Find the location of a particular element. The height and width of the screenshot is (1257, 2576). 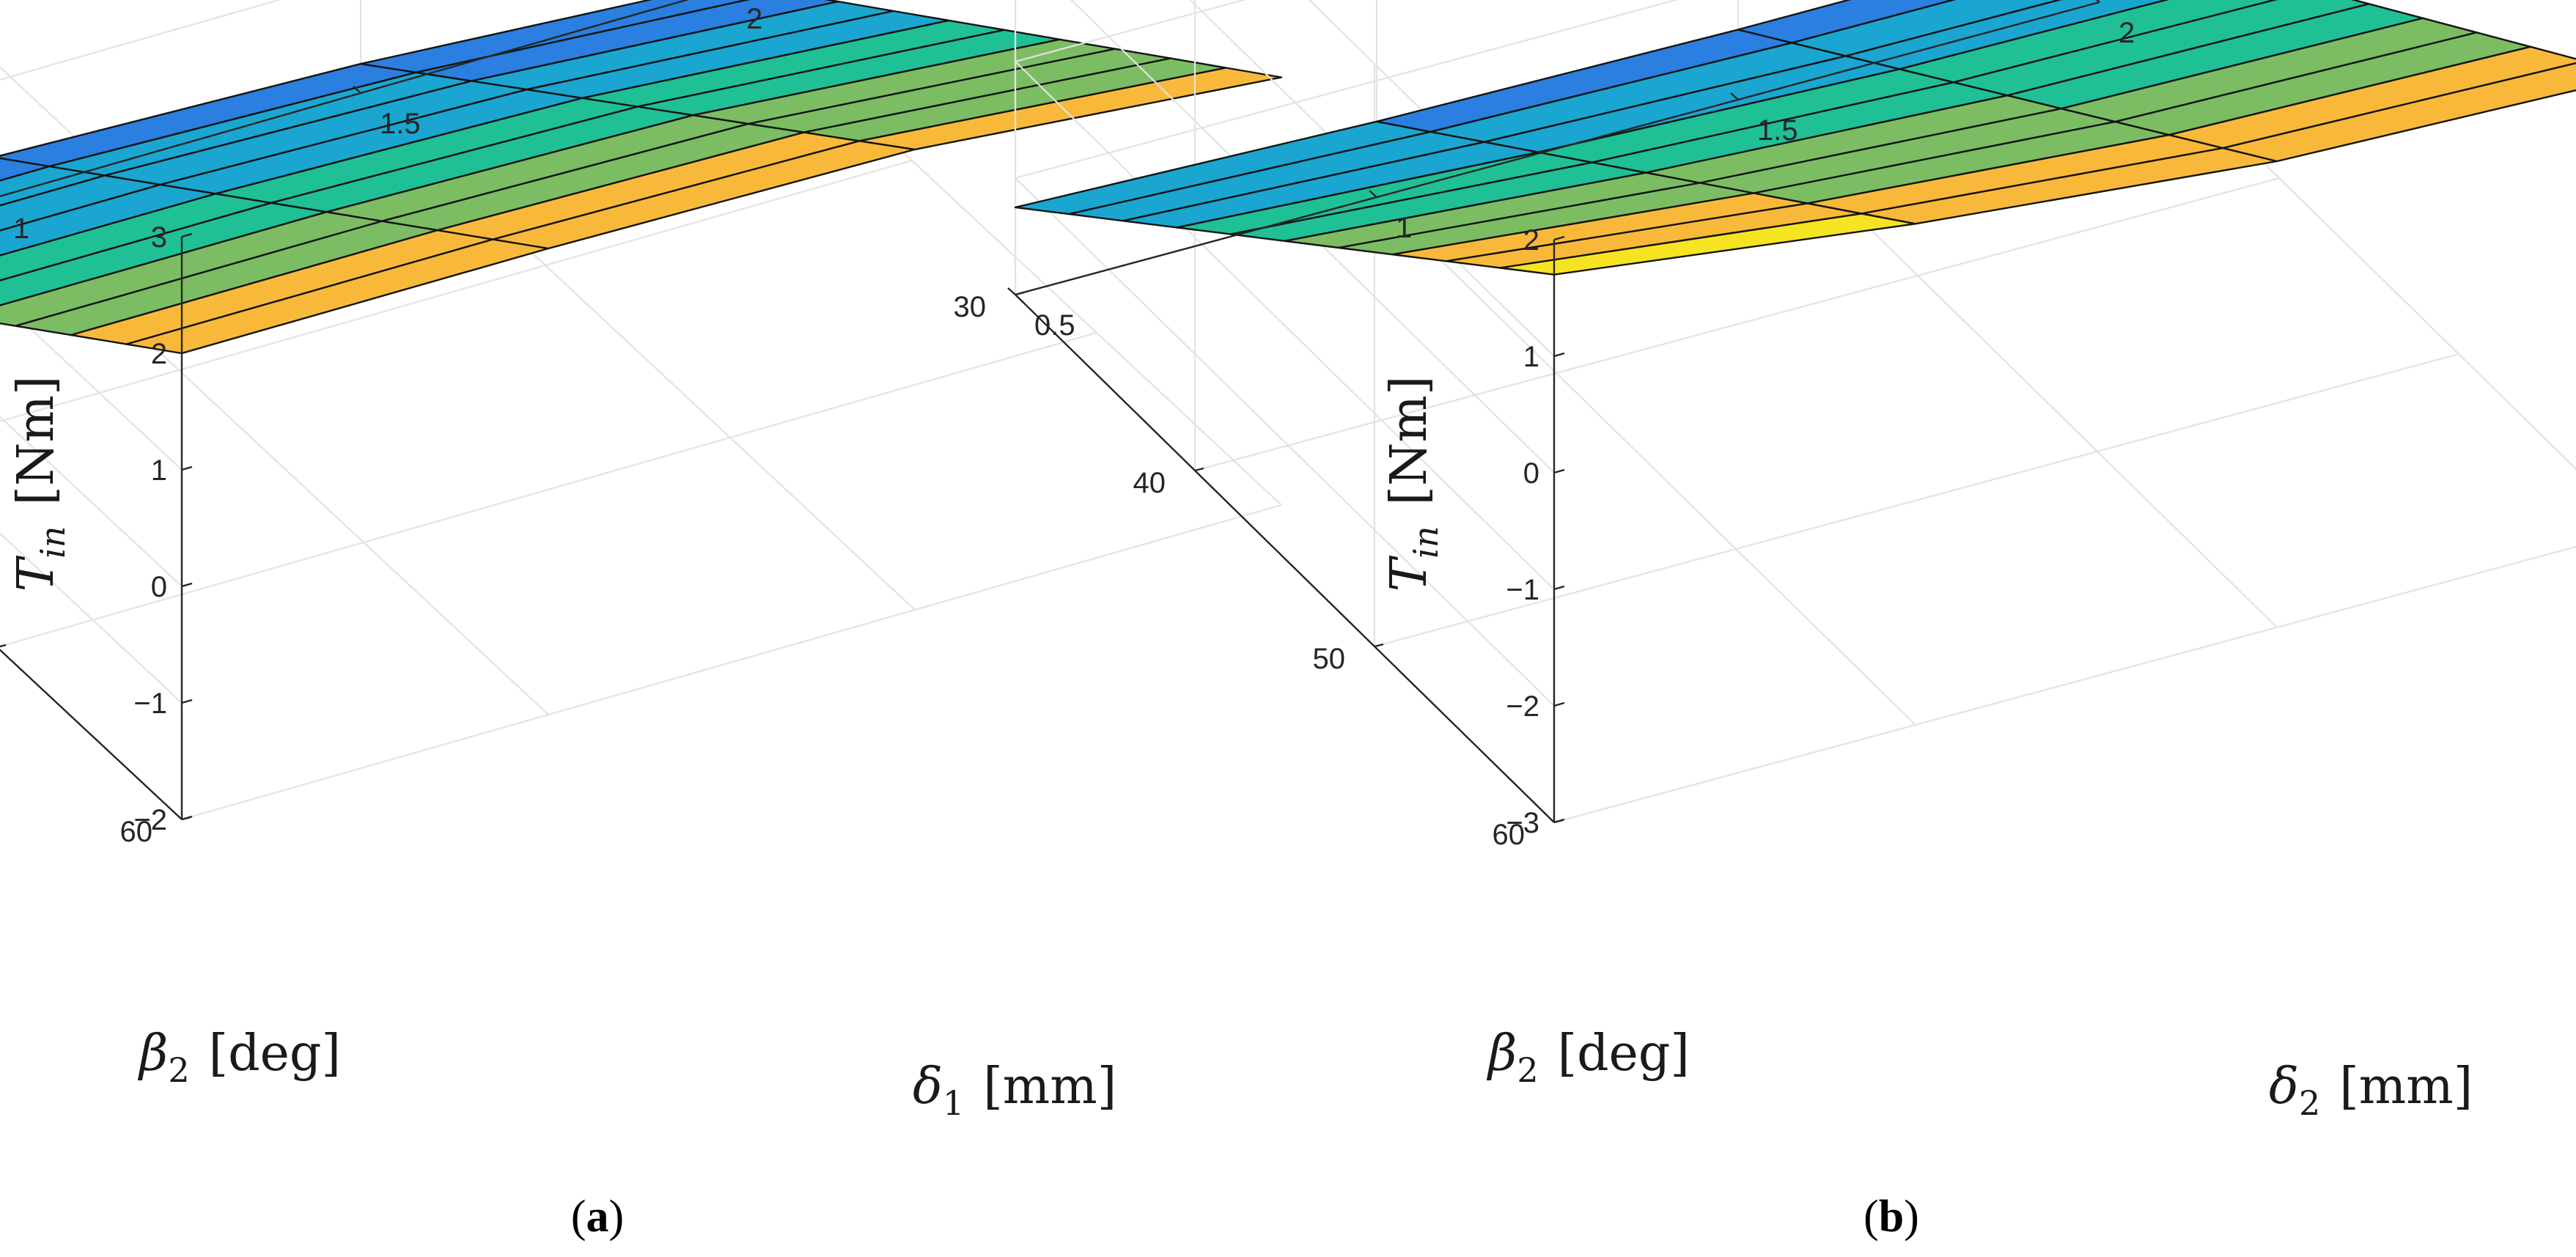

panel-a-x-tick-label: 1 is located at coordinates (21, 229).